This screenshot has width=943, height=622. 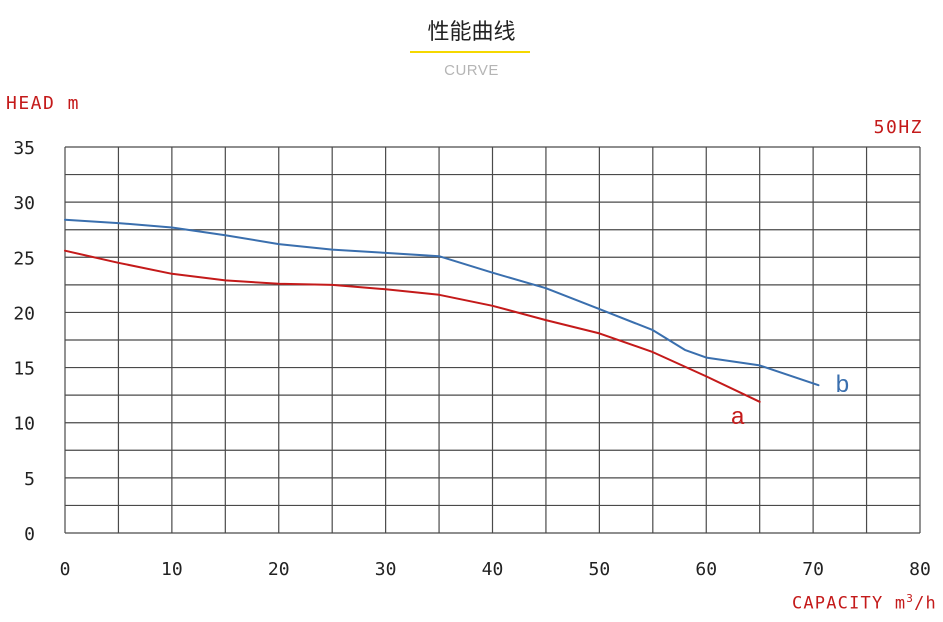 What do you see at coordinates (470, 52) in the screenshot?
I see `title-underline` at bounding box center [470, 52].